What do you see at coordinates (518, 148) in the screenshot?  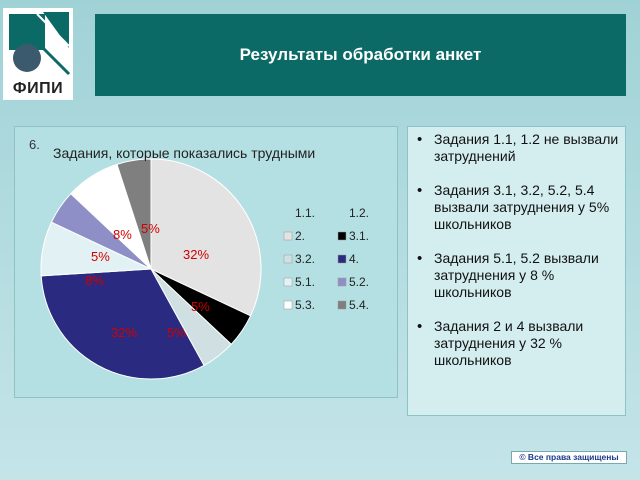 I see `bullet-item: Задания 1.1, 1.2 не вызвали затруднений` at bounding box center [518, 148].